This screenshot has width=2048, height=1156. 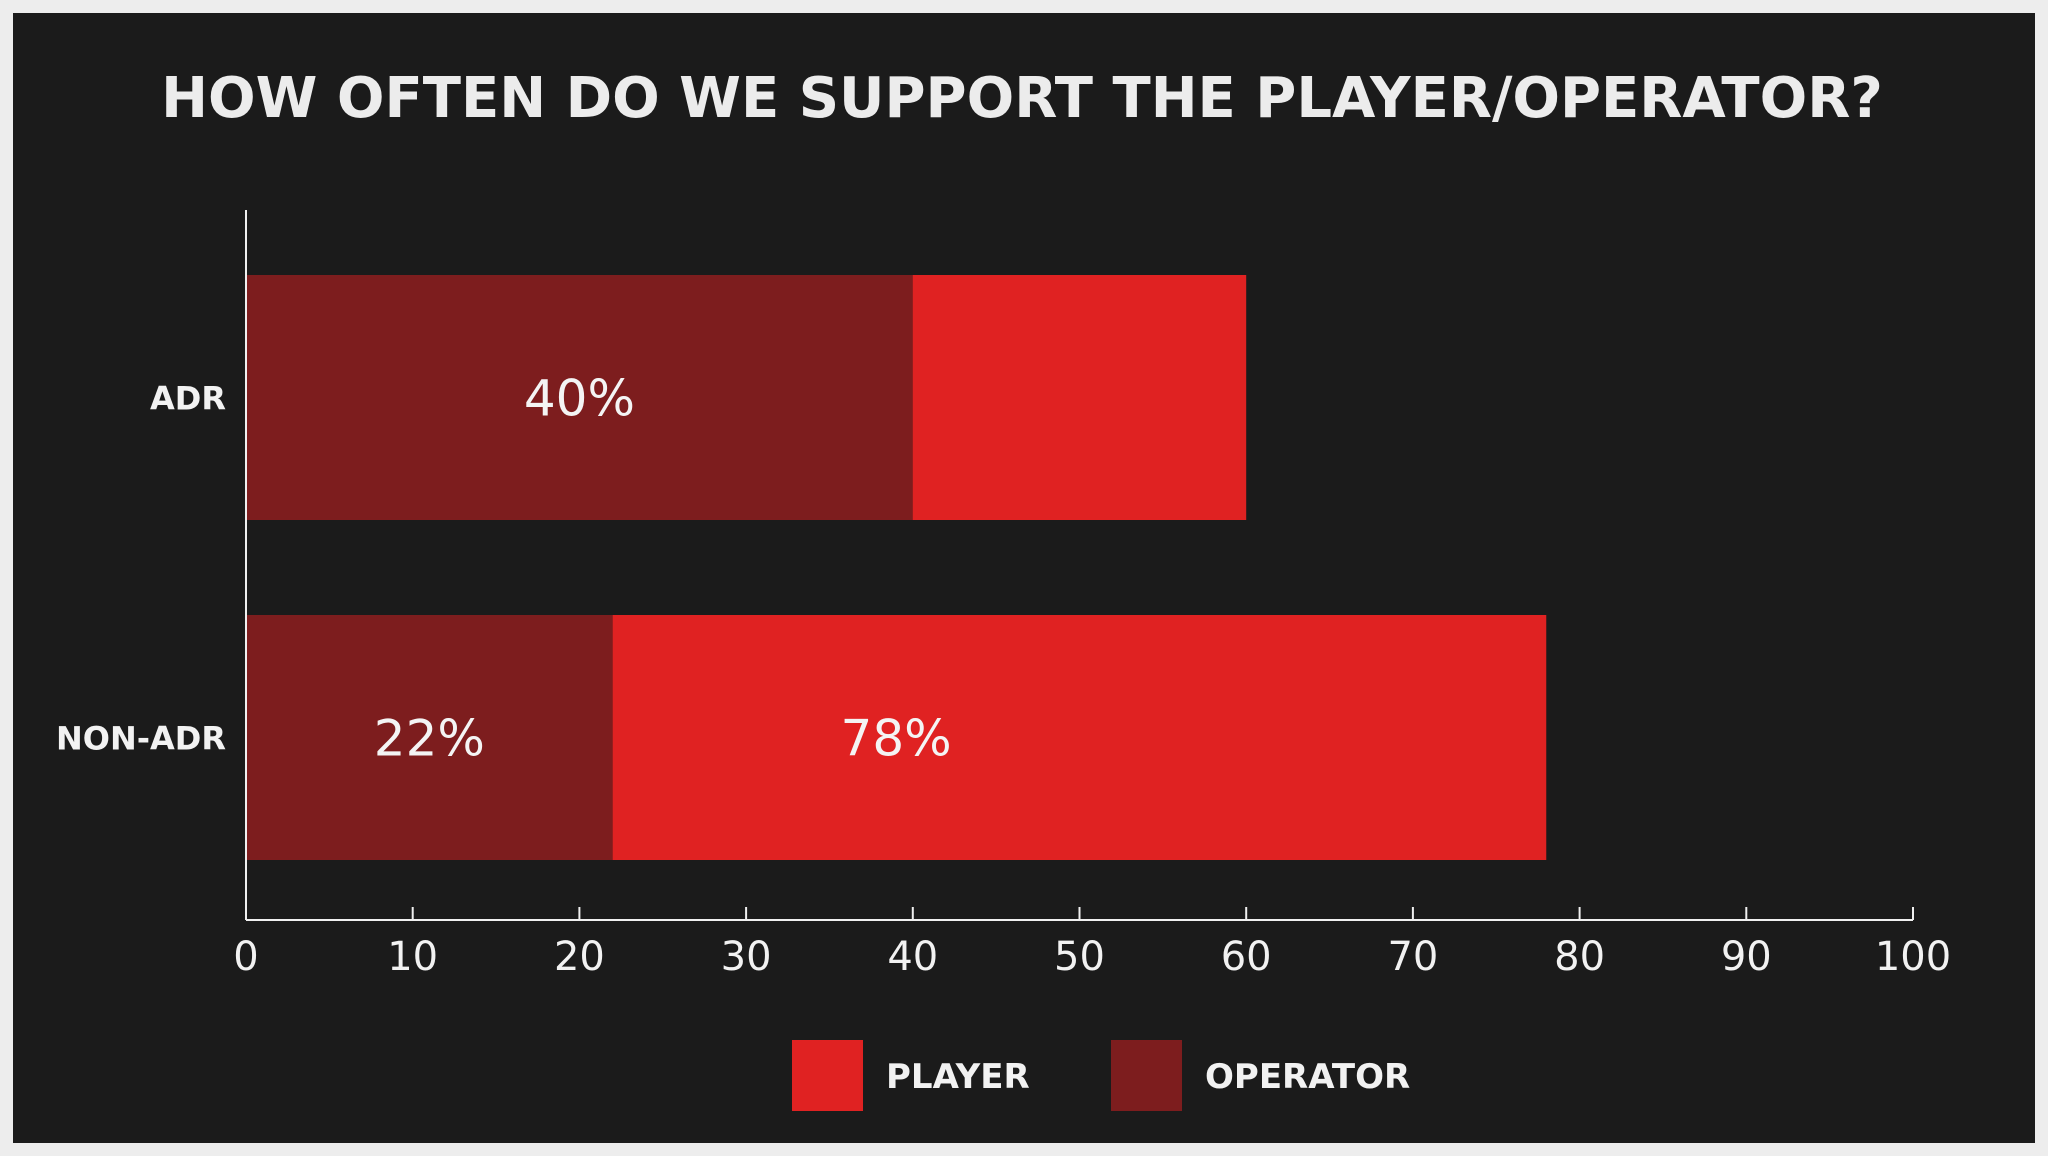 What do you see at coordinates (1913, 957) in the screenshot?
I see `x-tick-label-100: 100` at bounding box center [1913, 957].